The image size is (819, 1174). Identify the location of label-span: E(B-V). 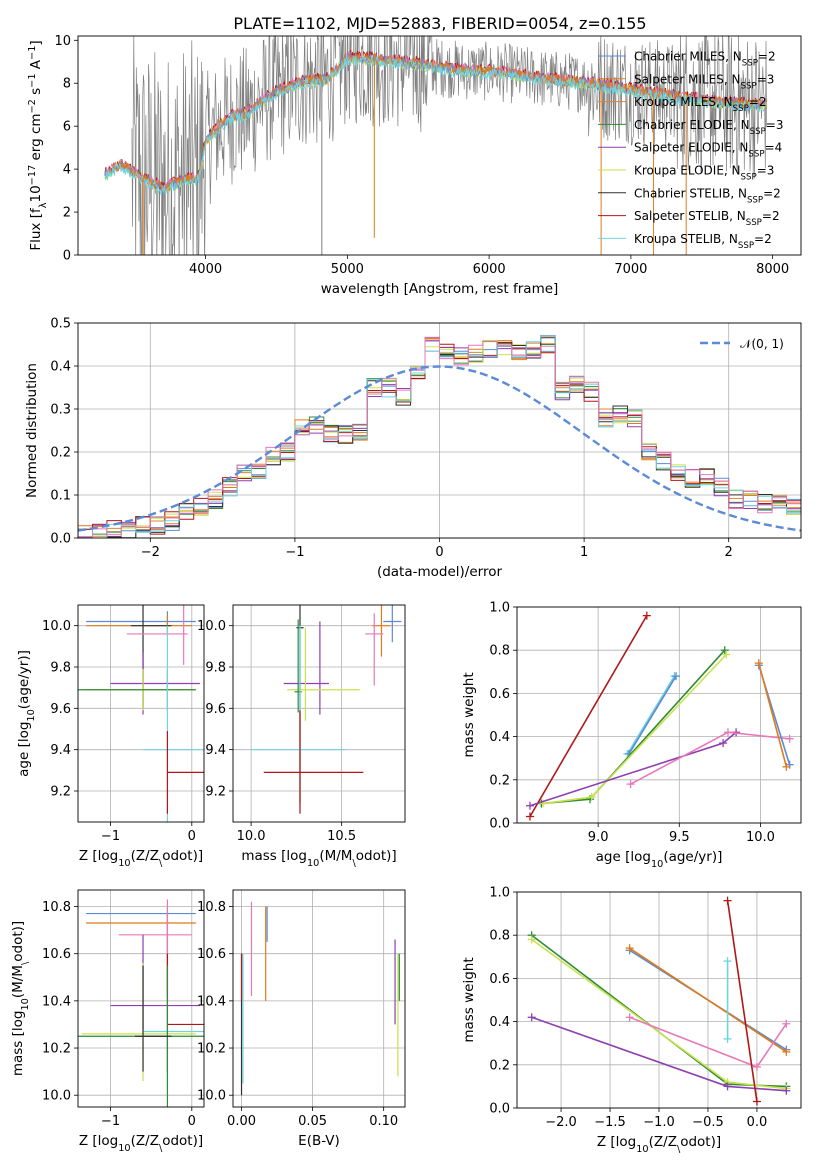
(319, 1141).